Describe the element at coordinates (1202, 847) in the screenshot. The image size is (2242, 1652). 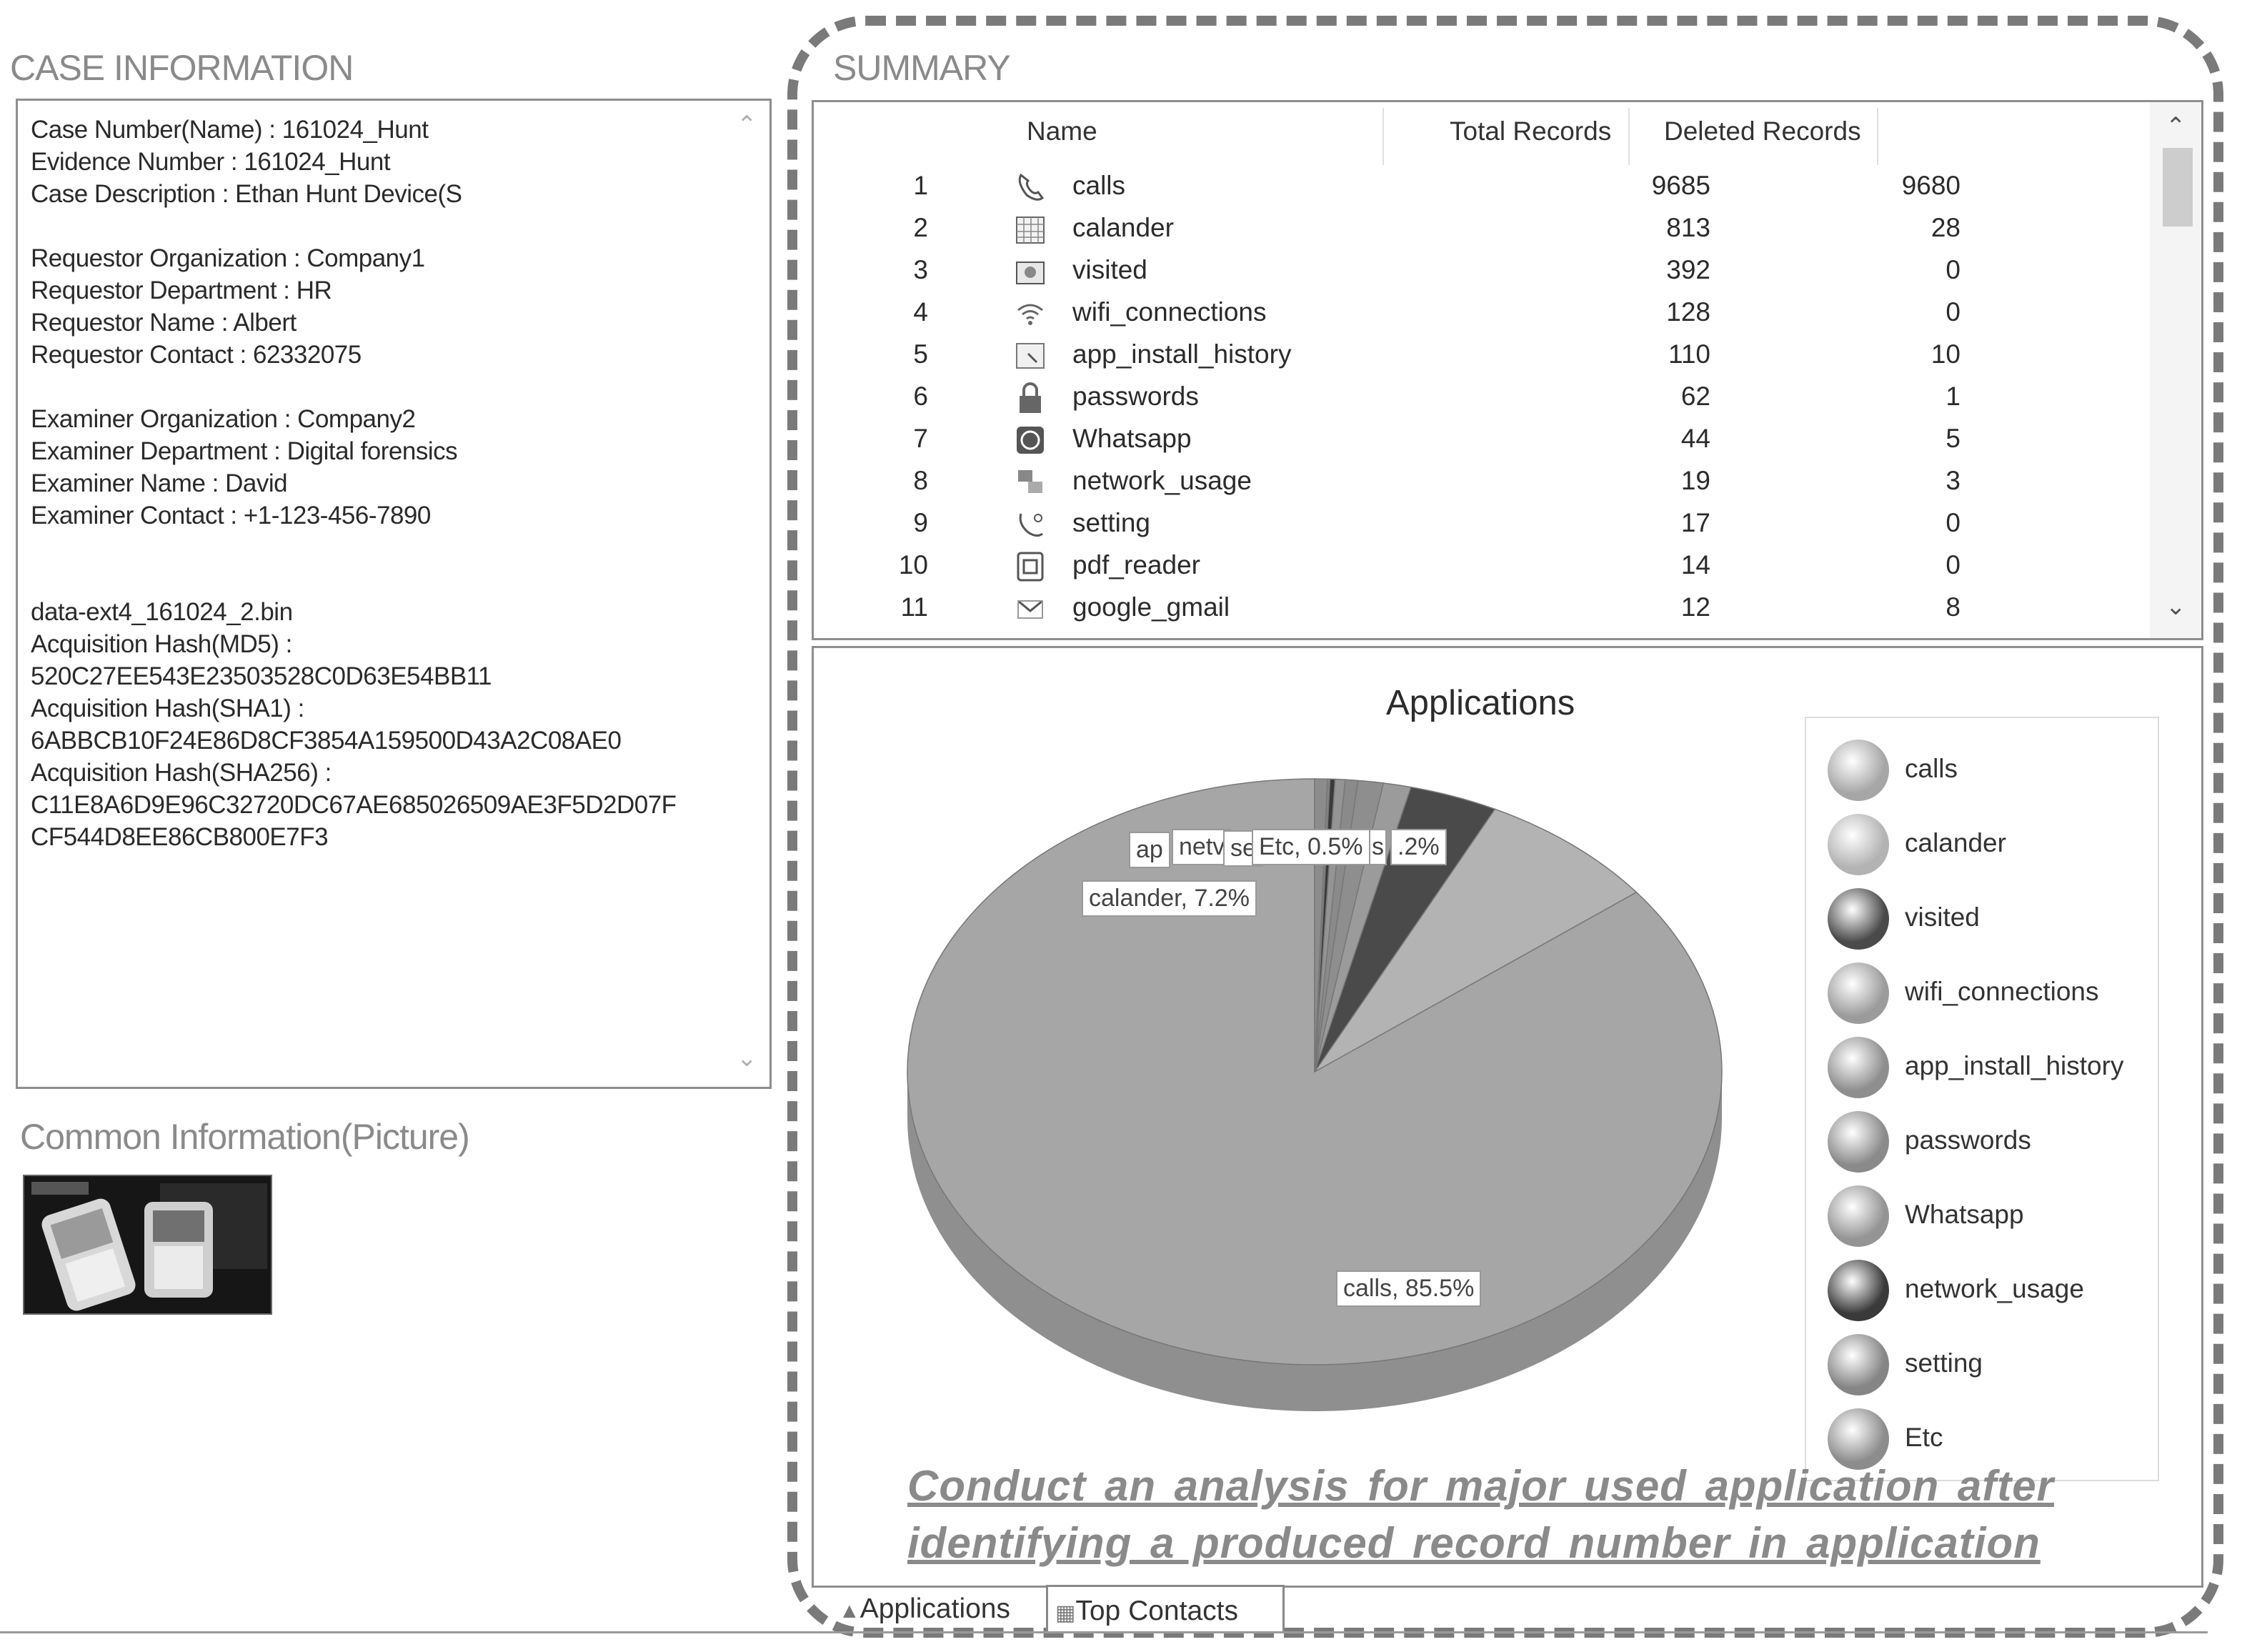
I see `callout-network: netv` at that location.